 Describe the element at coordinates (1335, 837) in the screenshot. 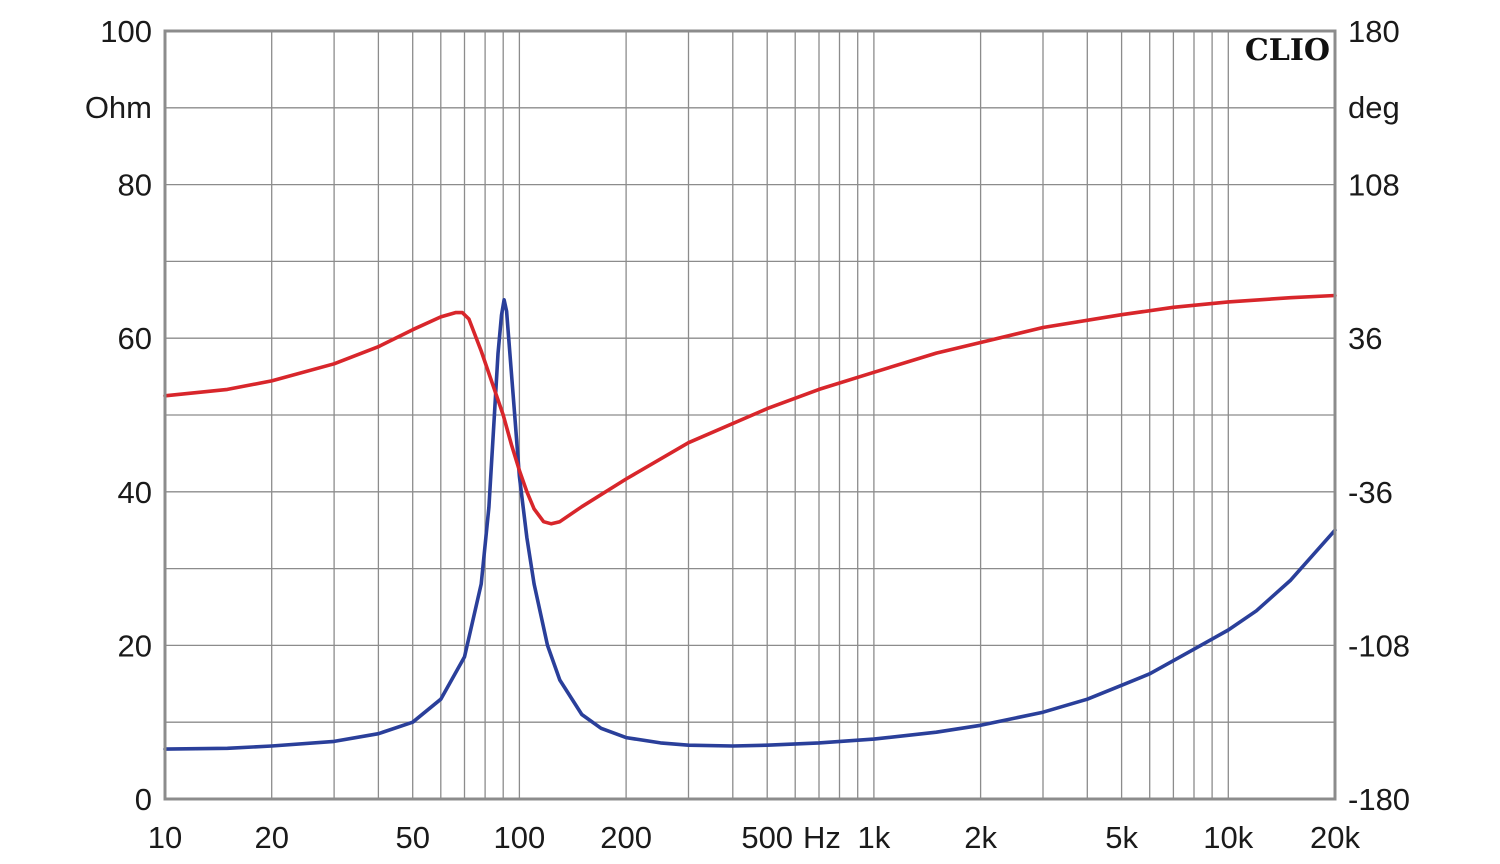

I see `x-tick-label: 20k` at that location.